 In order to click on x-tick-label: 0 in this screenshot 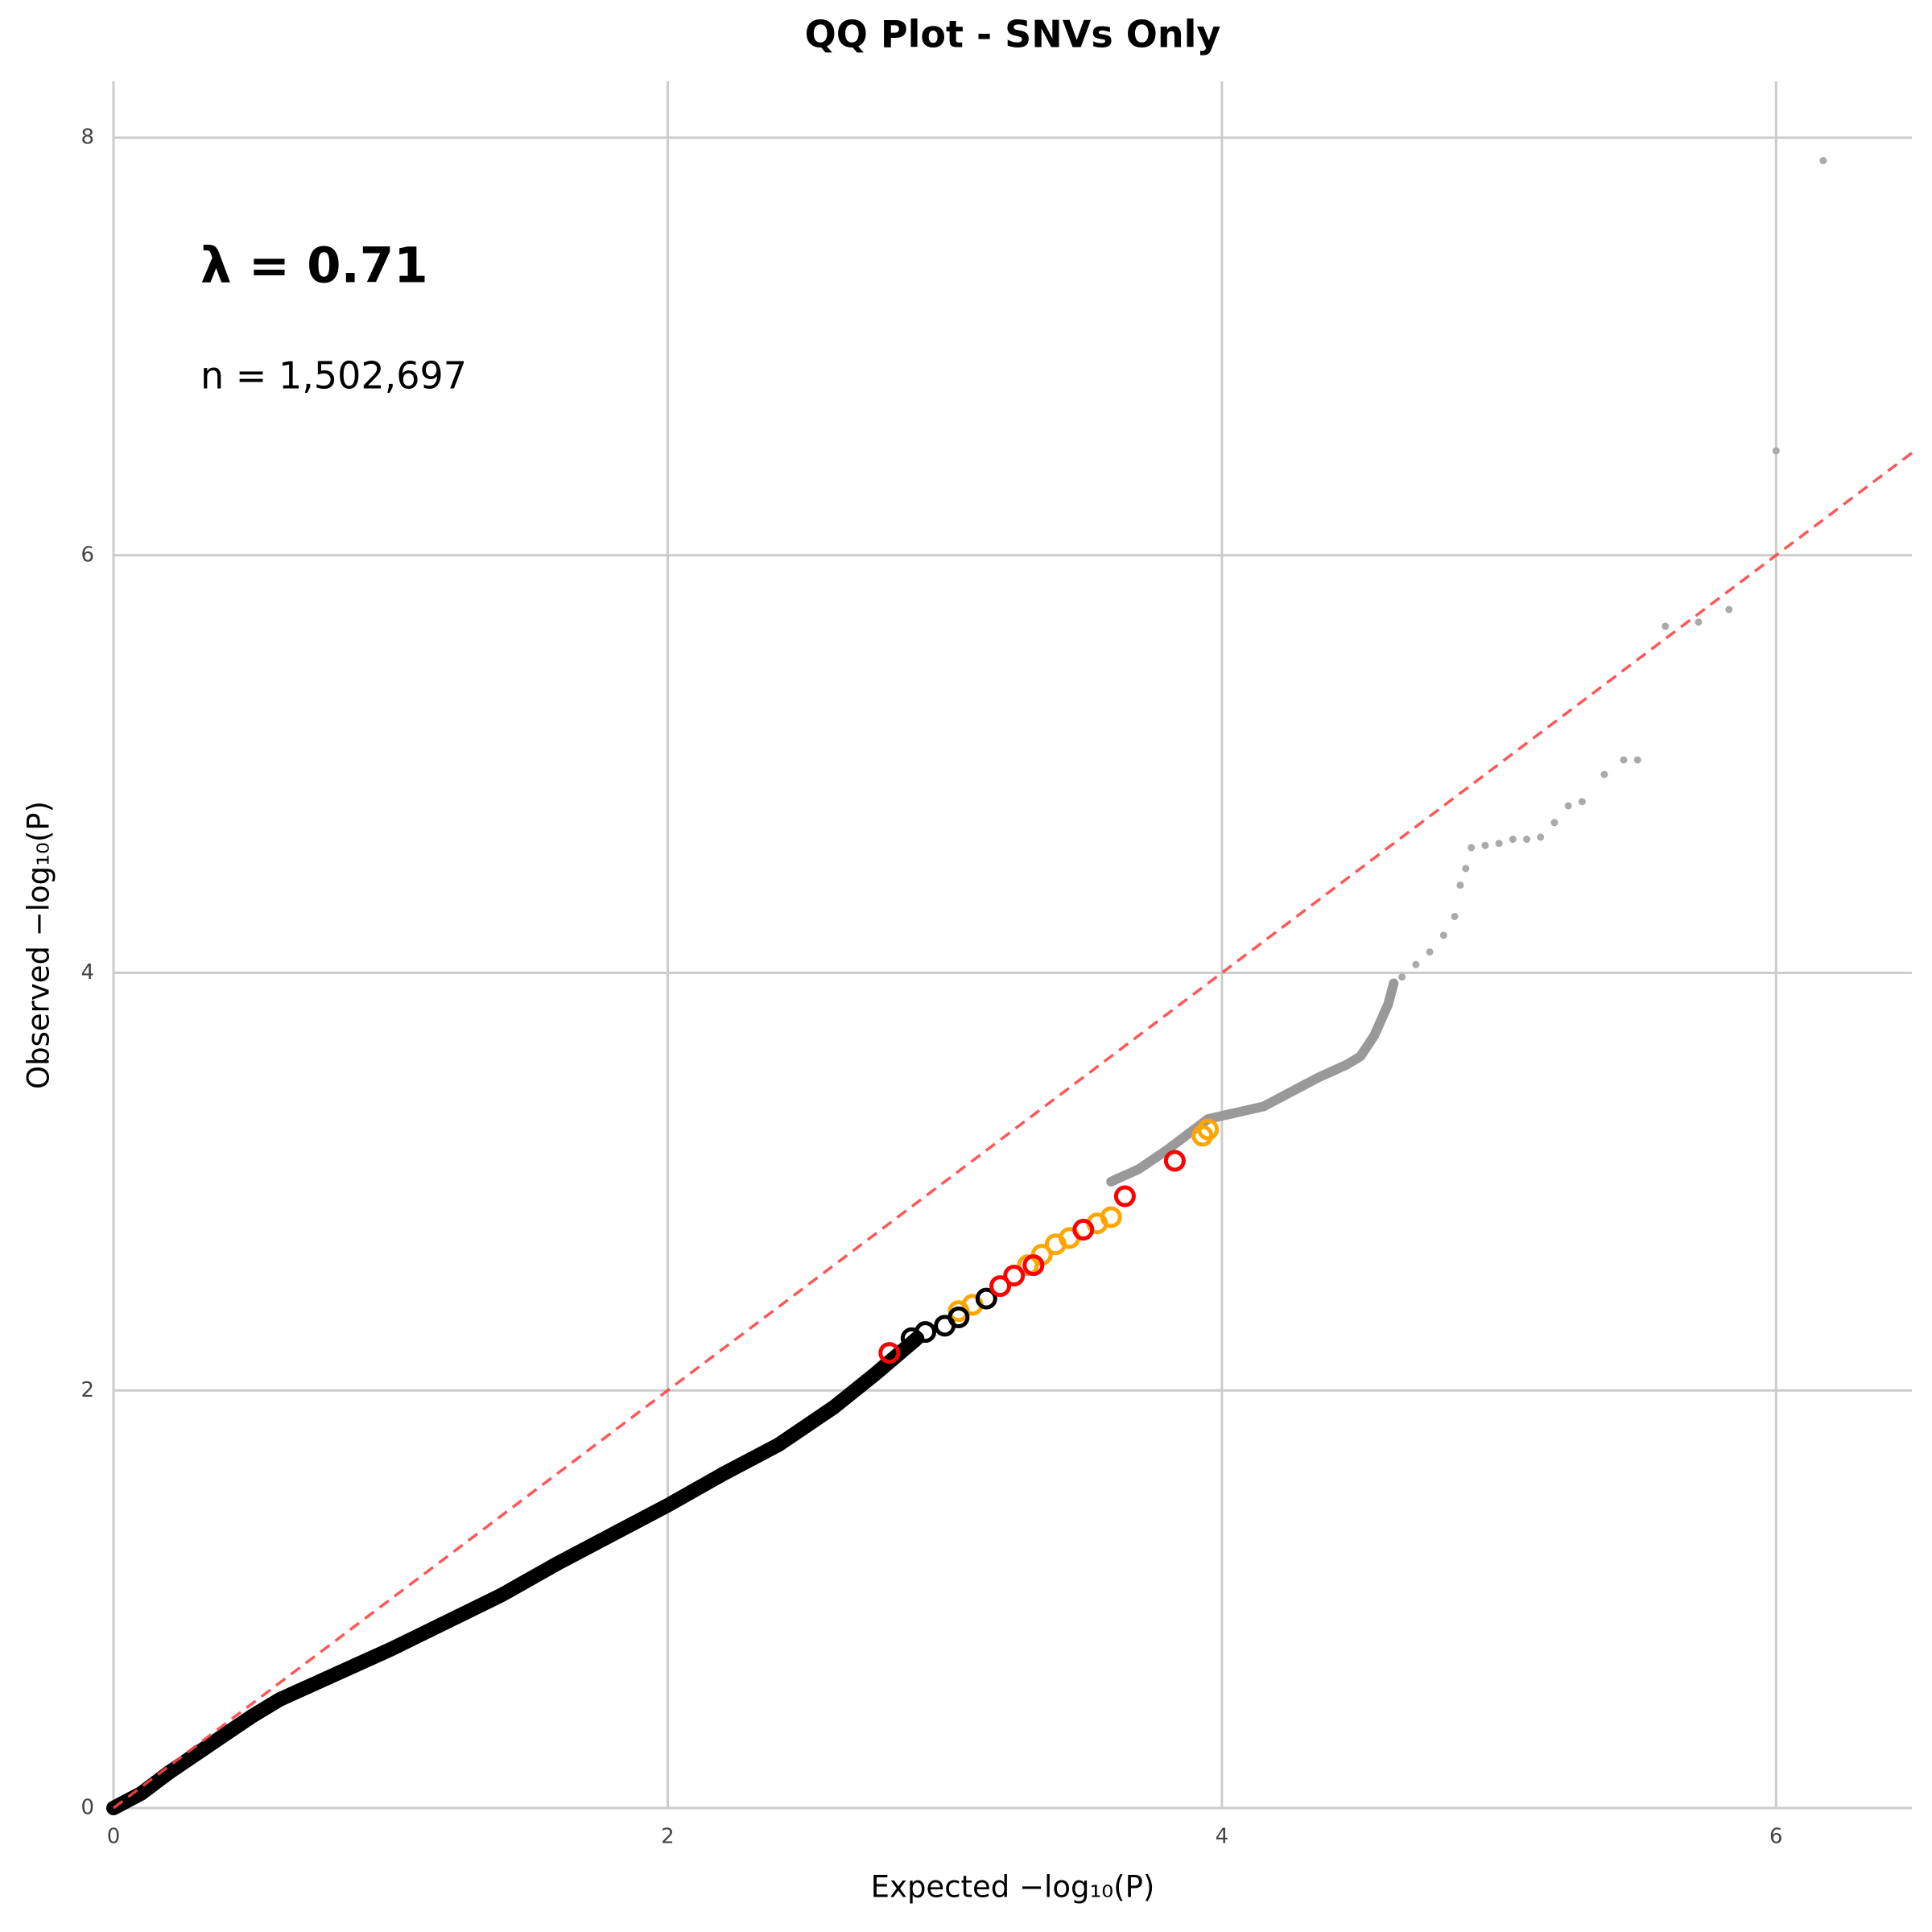, I will do `click(114, 1837)`.